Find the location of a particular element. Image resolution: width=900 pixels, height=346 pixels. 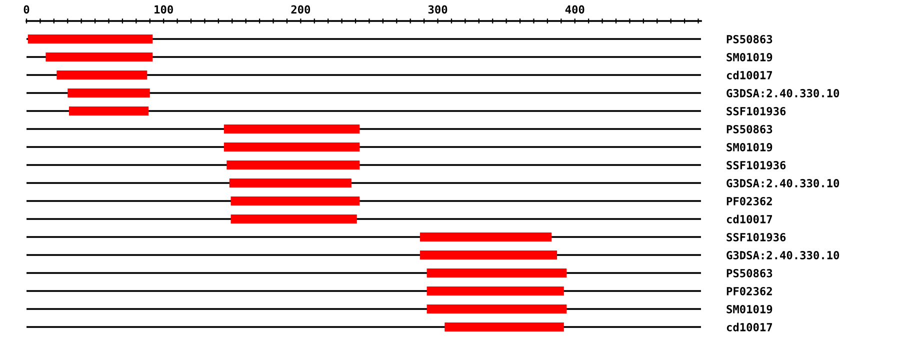

x-tick-label: 300 is located at coordinates (438, 9).